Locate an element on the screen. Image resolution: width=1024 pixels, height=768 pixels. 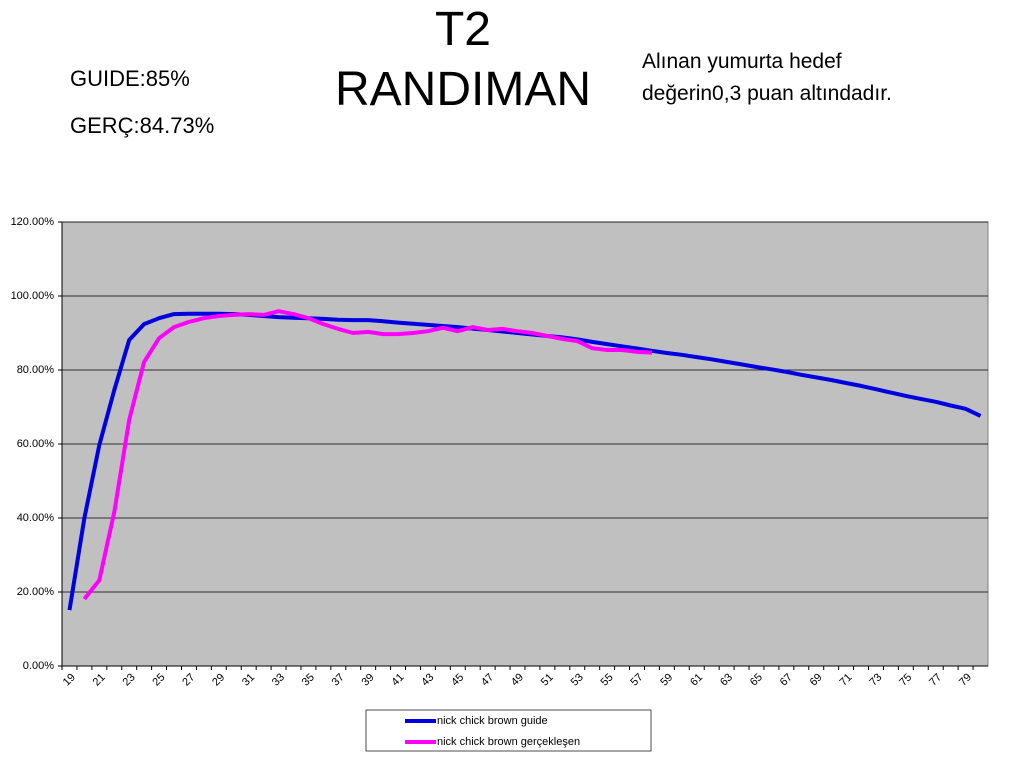
y-tick-label: 120.00% is located at coordinates (33, 222).